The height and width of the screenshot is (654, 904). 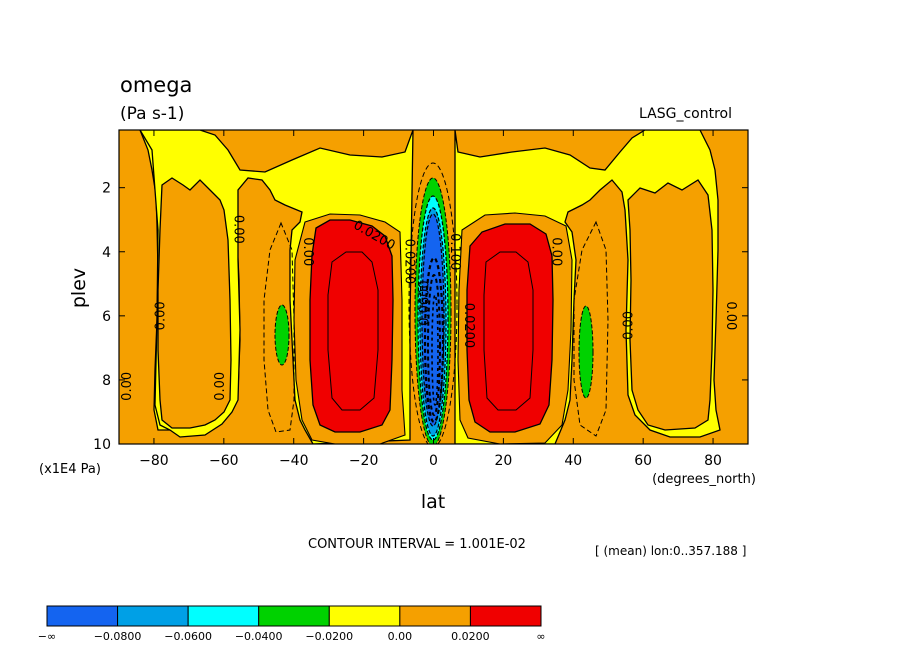 I want to click on y-tick-label: 4, so click(x=106, y=253).